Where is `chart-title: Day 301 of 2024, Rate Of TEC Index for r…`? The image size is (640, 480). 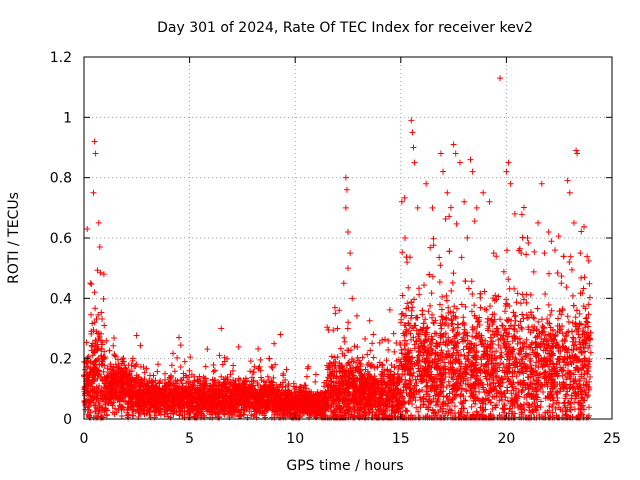
chart-title: Day 301 of 2024, Rate Of TEC Index for r… is located at coordinates (345, 28).